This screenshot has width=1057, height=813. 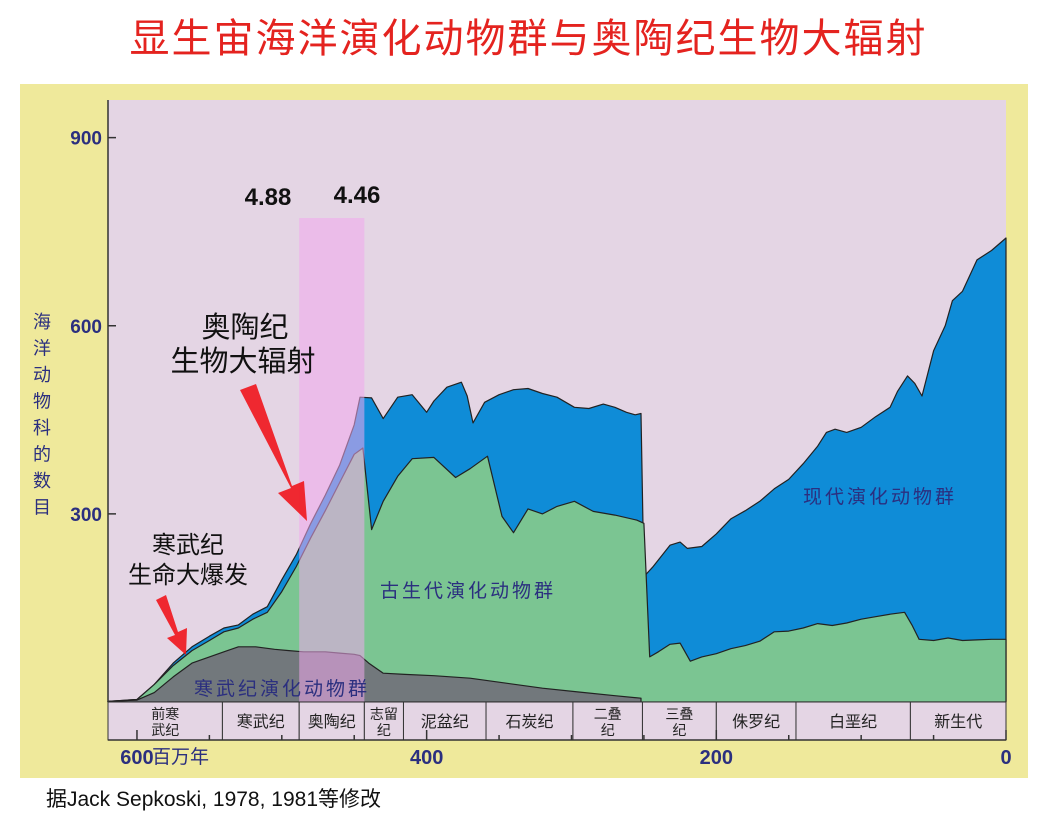 What do you see at coordinates (213, 799) in the screenshot?
I see `source-citation: 据Jack Sepkoski, 1978, 1981等修改` at bounding box center [213, 799].